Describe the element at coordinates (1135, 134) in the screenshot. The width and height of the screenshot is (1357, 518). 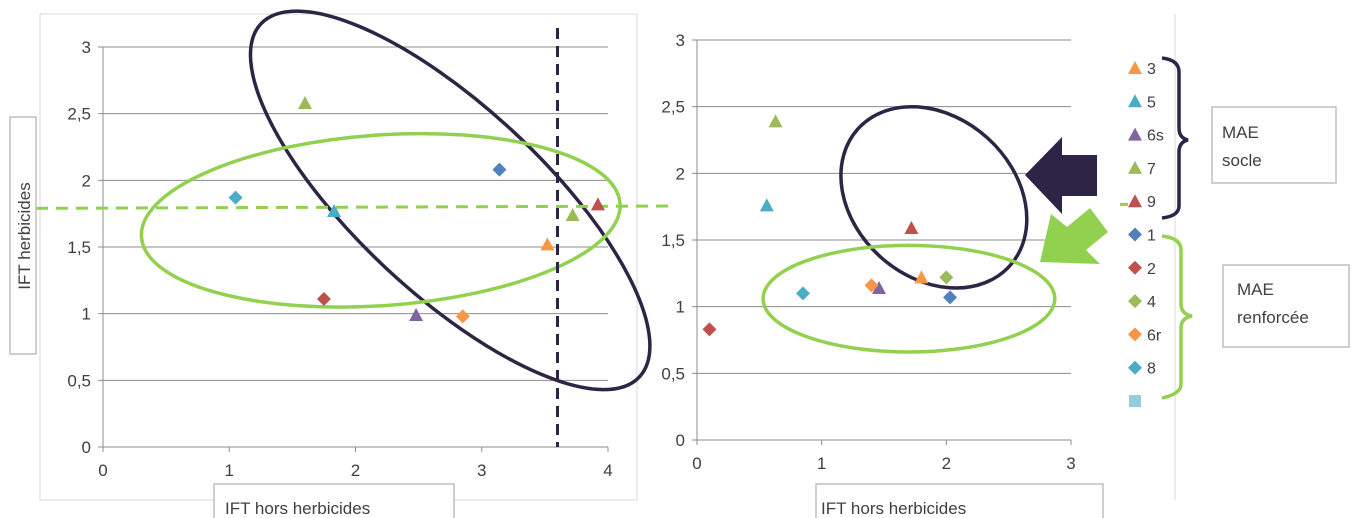
I see `legend-marker-6s` at that location.